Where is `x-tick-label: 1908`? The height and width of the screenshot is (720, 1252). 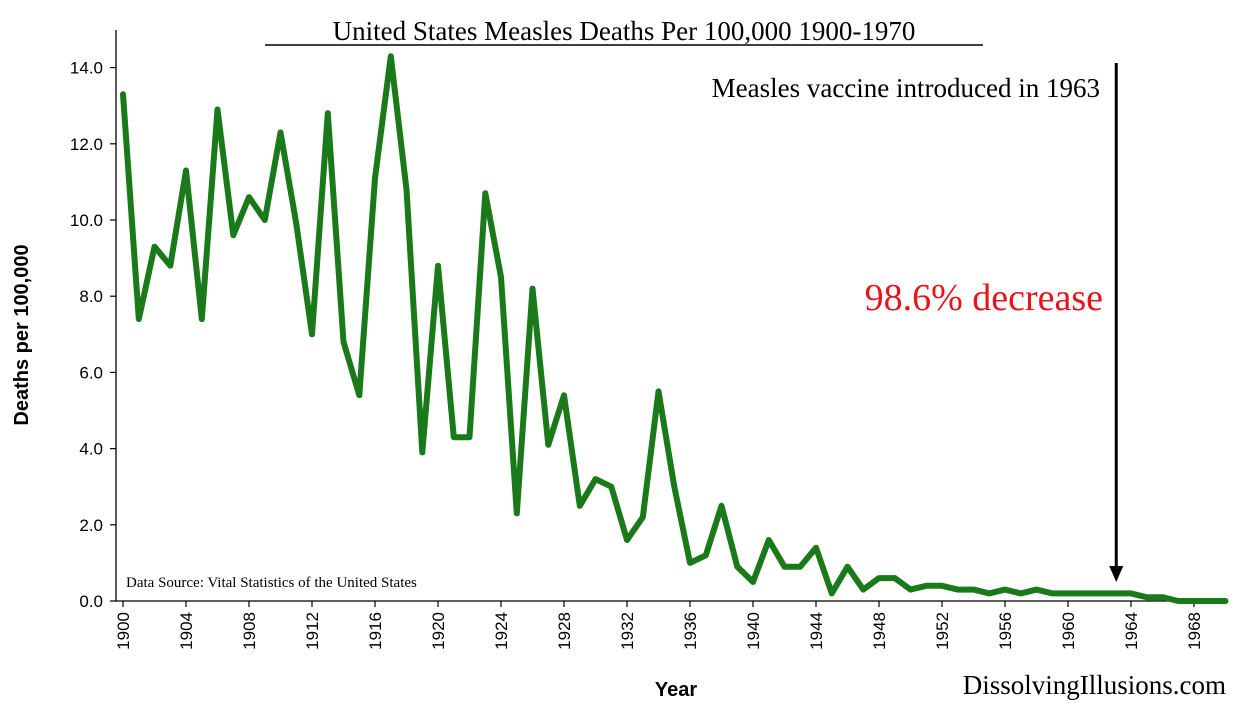 x-tick-label: 1908 is located at coordinates (249, 631).